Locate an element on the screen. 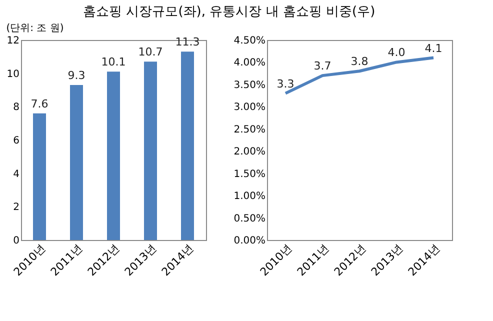  data-label: 3.8 is located at coordinates (359, 61).